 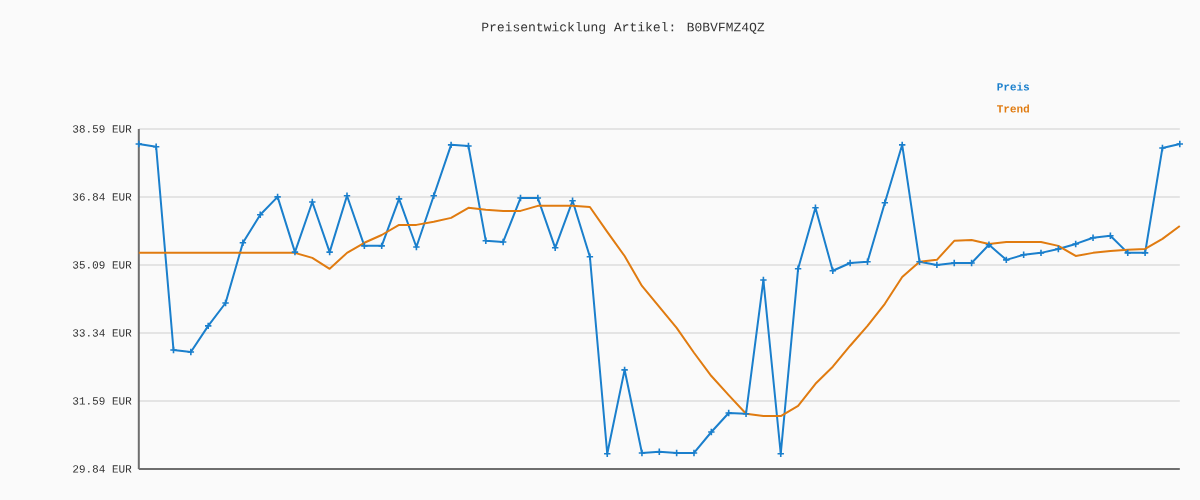 What do you see at coordinates (102, 129) in the screenshot?
I see `y-tick-label: 38.59 EUR` at bounding box center [102, 129].